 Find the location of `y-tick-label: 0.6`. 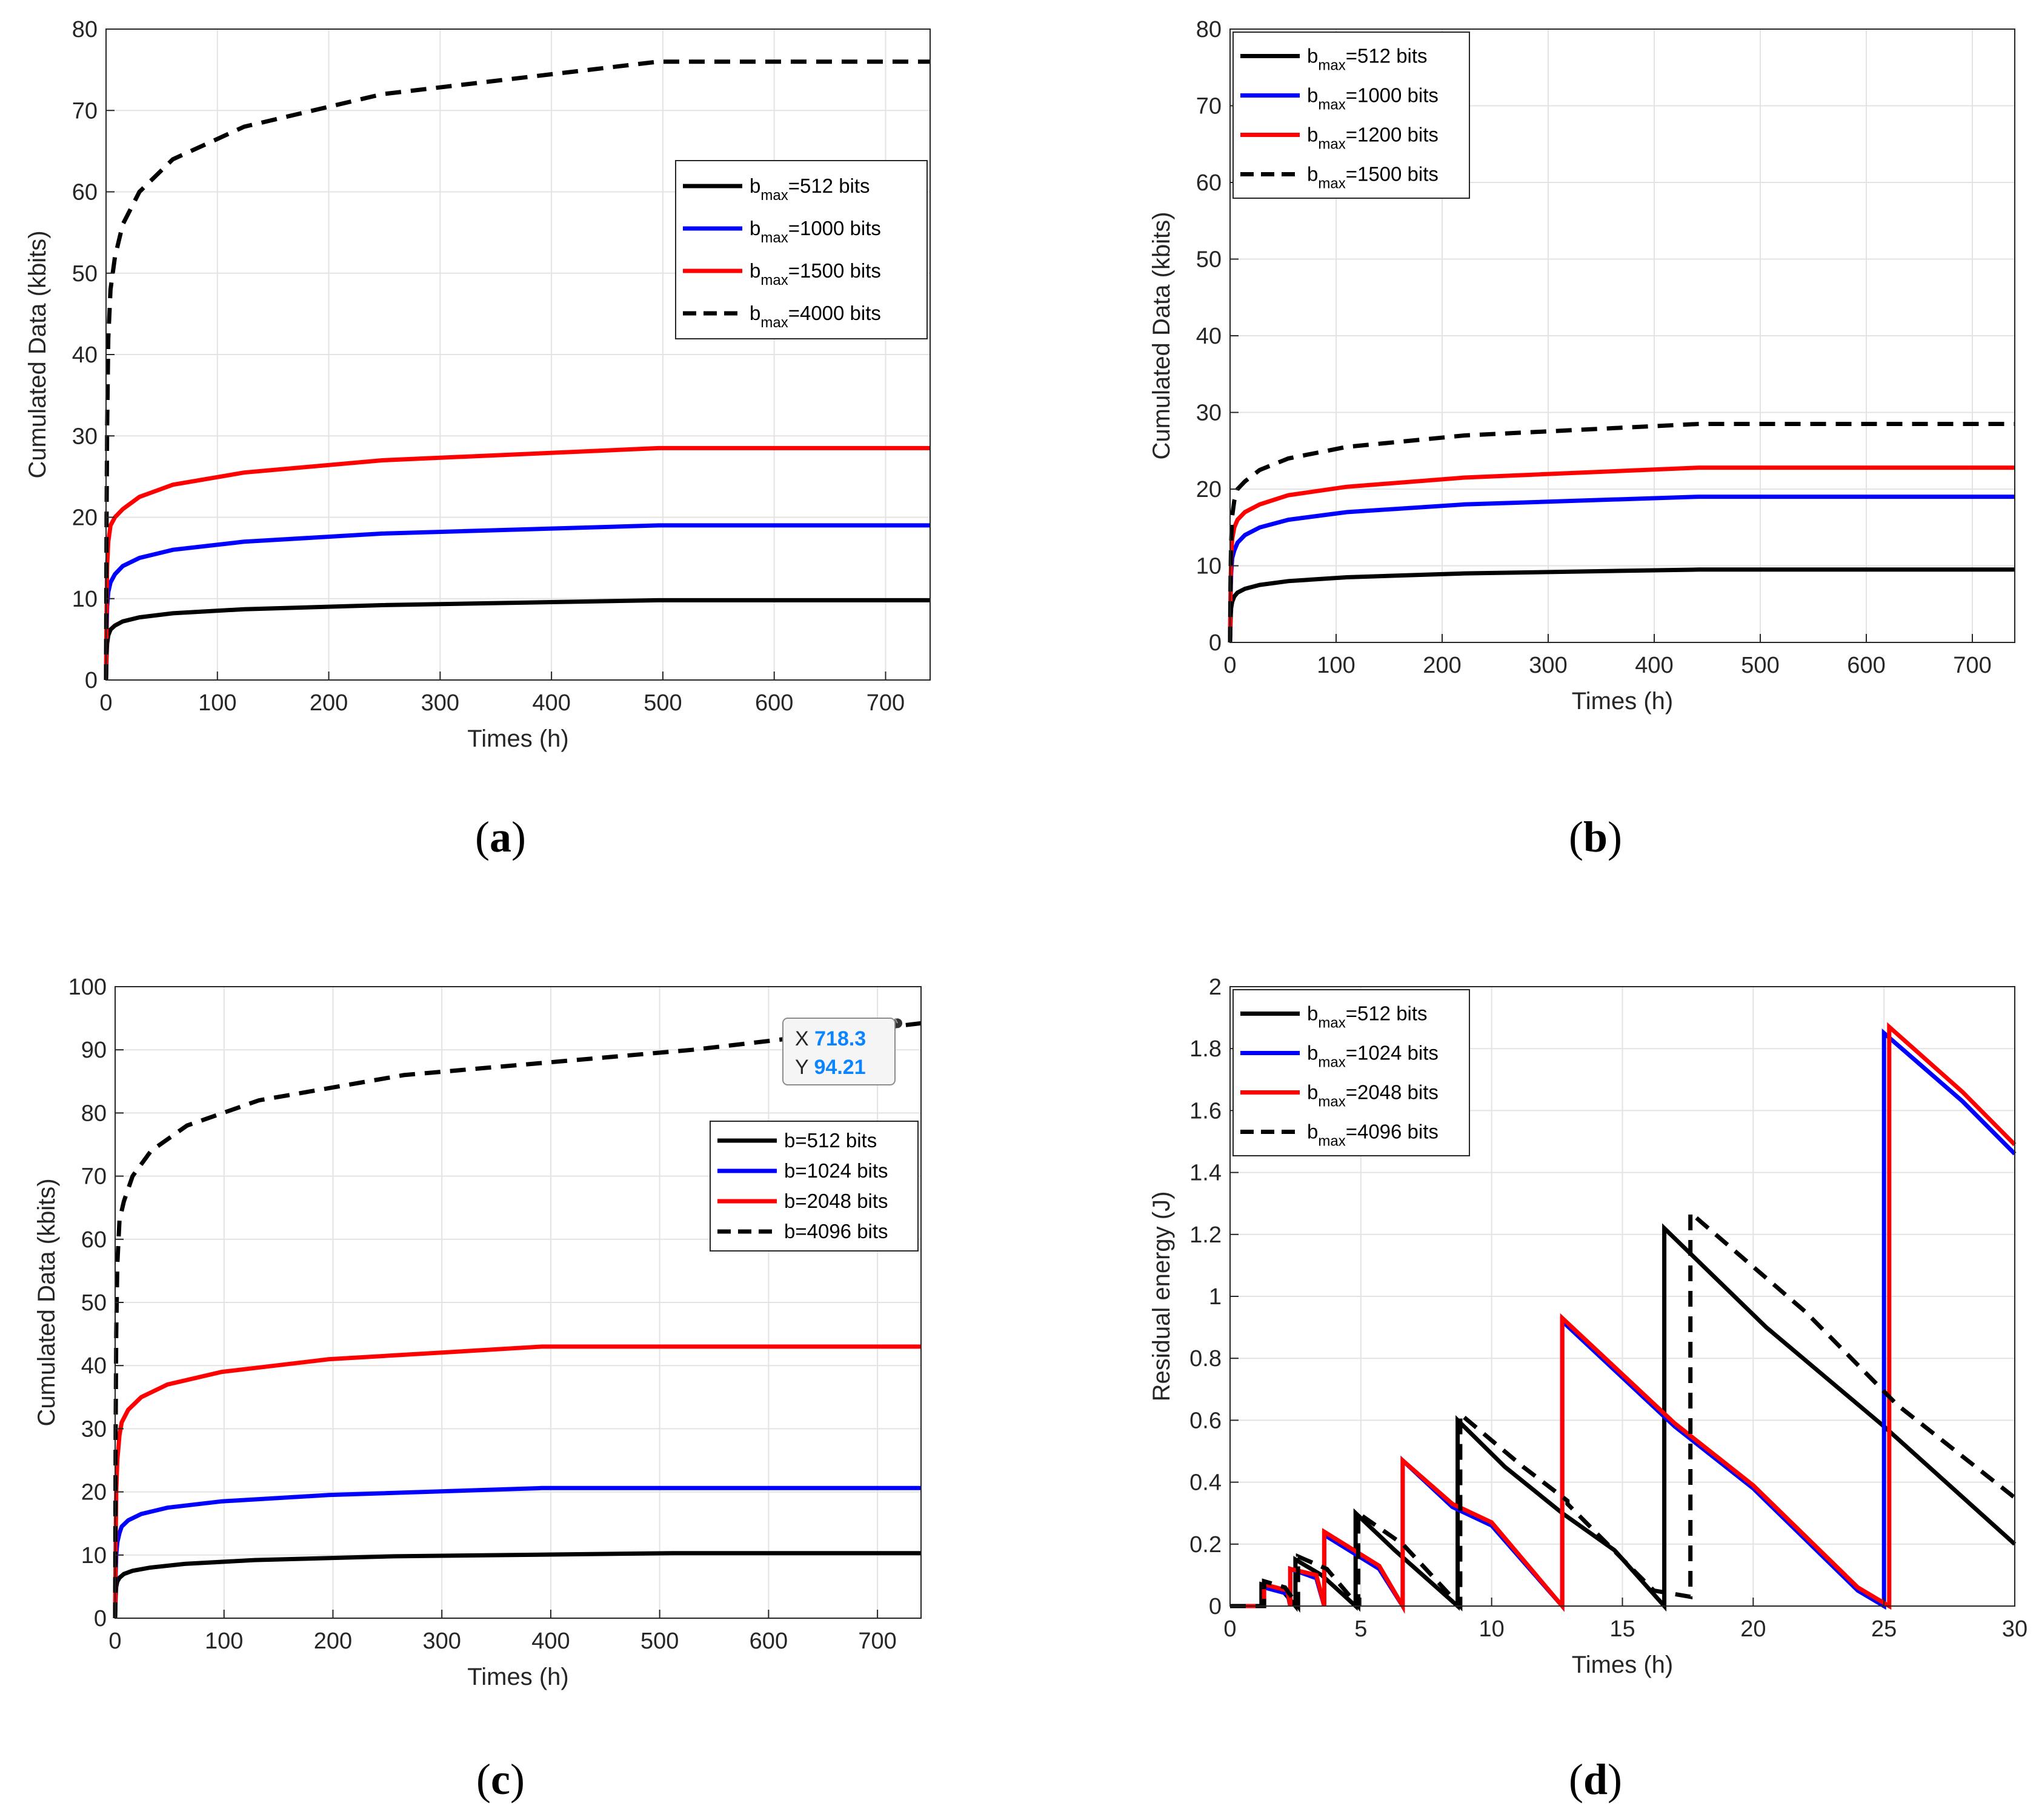

y-tick-label: 0.6 is located at coordinates (1205, 1420).